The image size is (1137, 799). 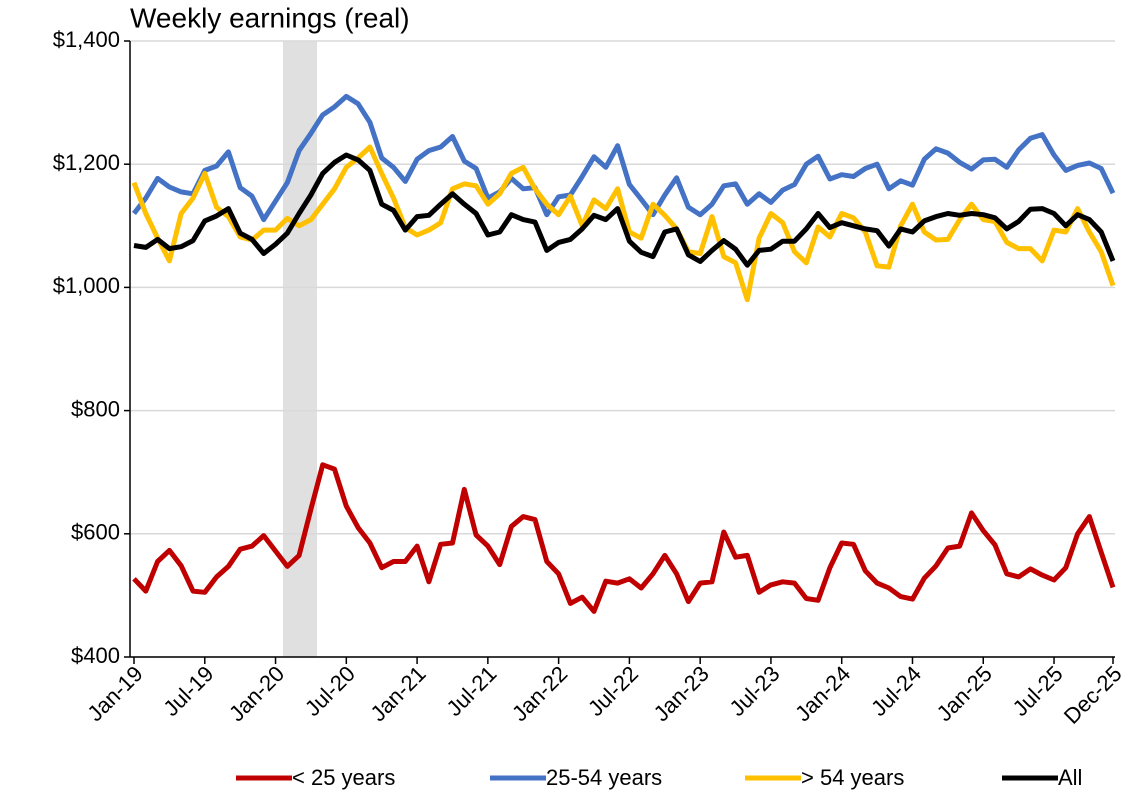 What do you see at coordinates (822, 693) in the screenshot?
I see `x-tick-label: Jan-24` at bounding box center [822, 693].